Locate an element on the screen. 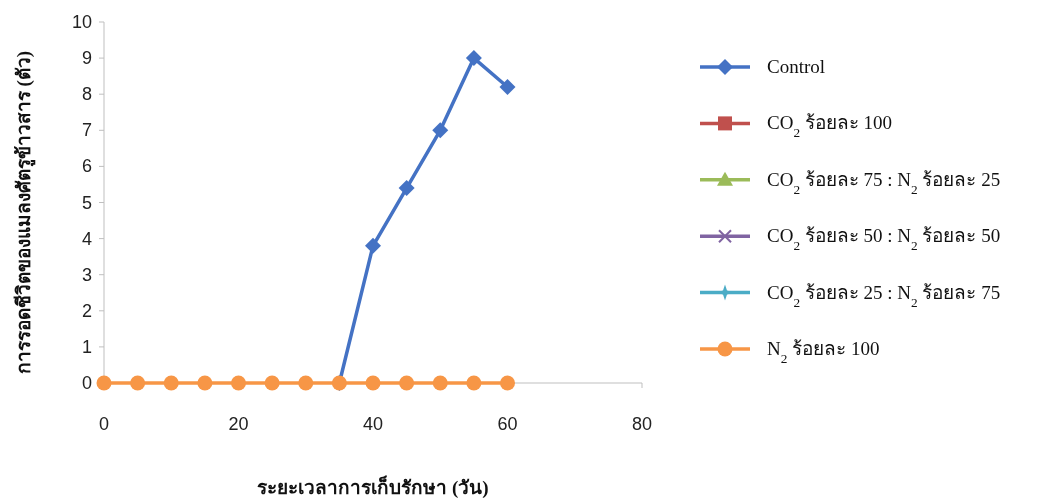 This screenshot has width=1047, height=501. legend-label: CO$_{2}$ ร้อยละ 25 : N$_{2}$ ร้อยละ 75 is located at coordinates (884, 295).